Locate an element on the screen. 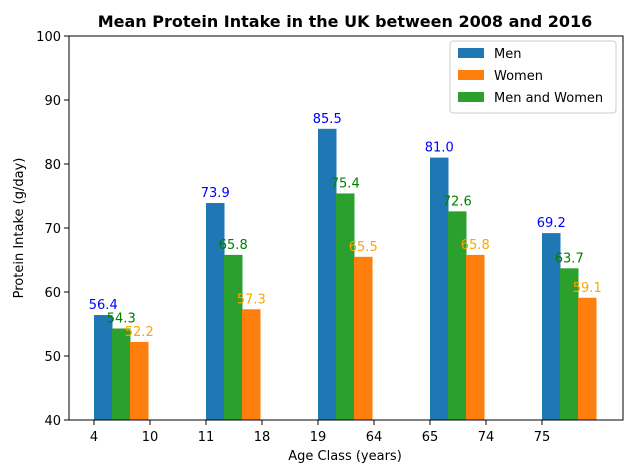  bar-value-label: 75.4 is located at coordinates (345, 183).